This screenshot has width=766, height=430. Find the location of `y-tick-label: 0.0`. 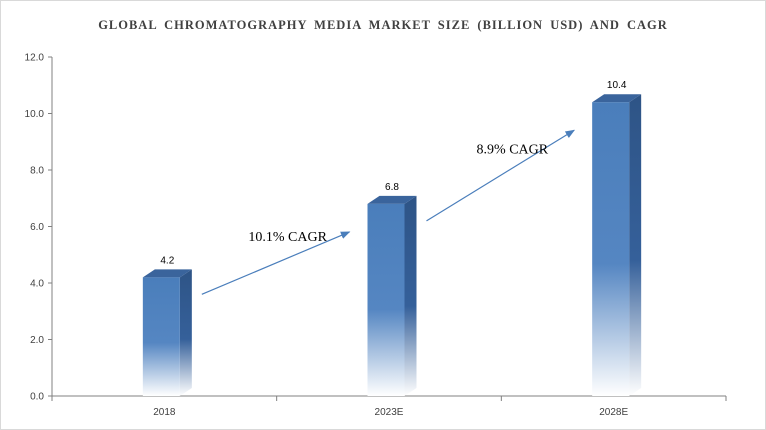

y-tick-label: 0.0 is located at coordinates (37, 397).